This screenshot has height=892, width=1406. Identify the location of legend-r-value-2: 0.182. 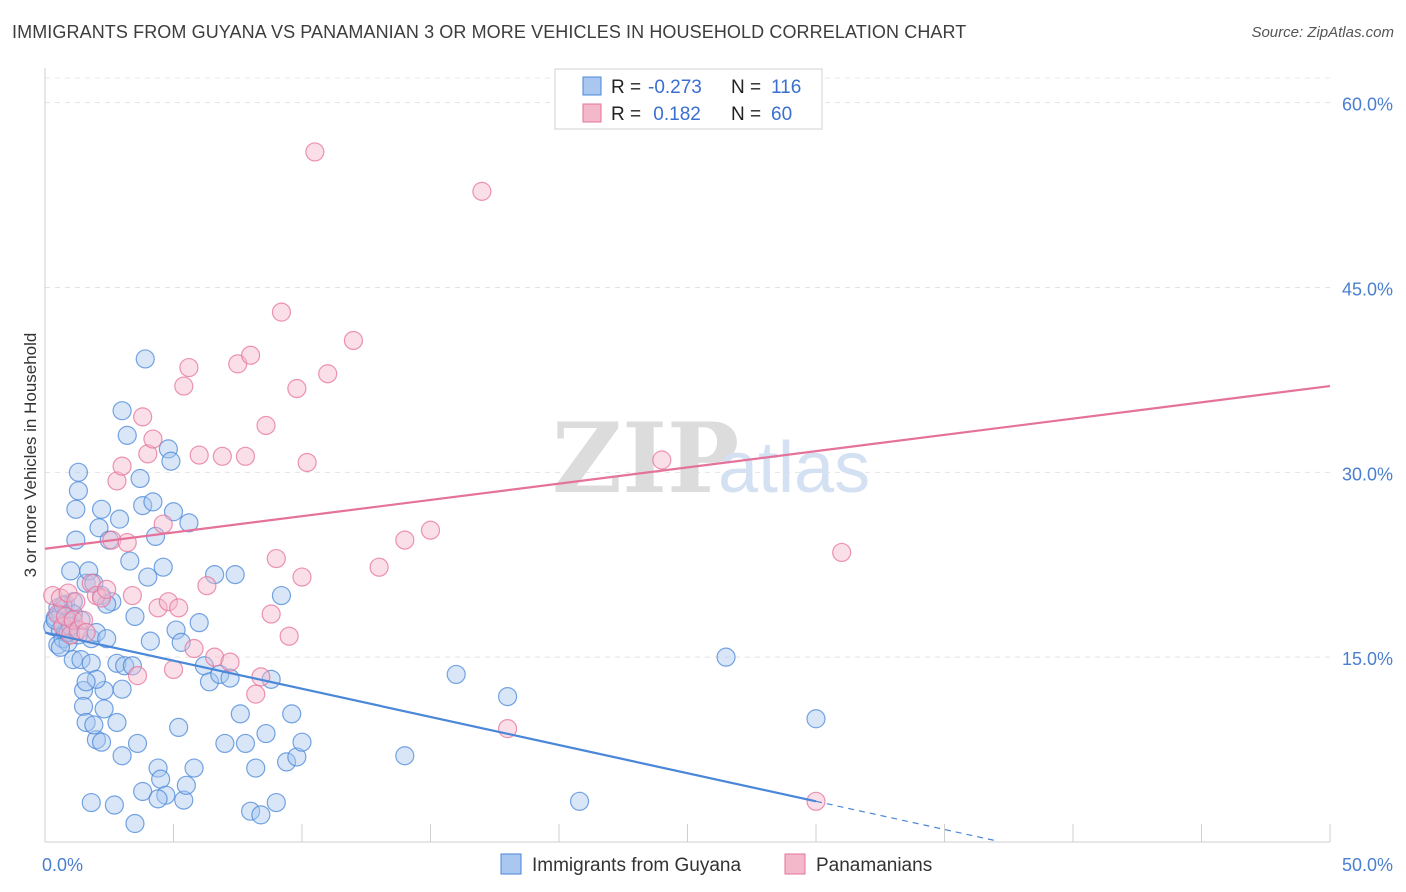
(674, 114).